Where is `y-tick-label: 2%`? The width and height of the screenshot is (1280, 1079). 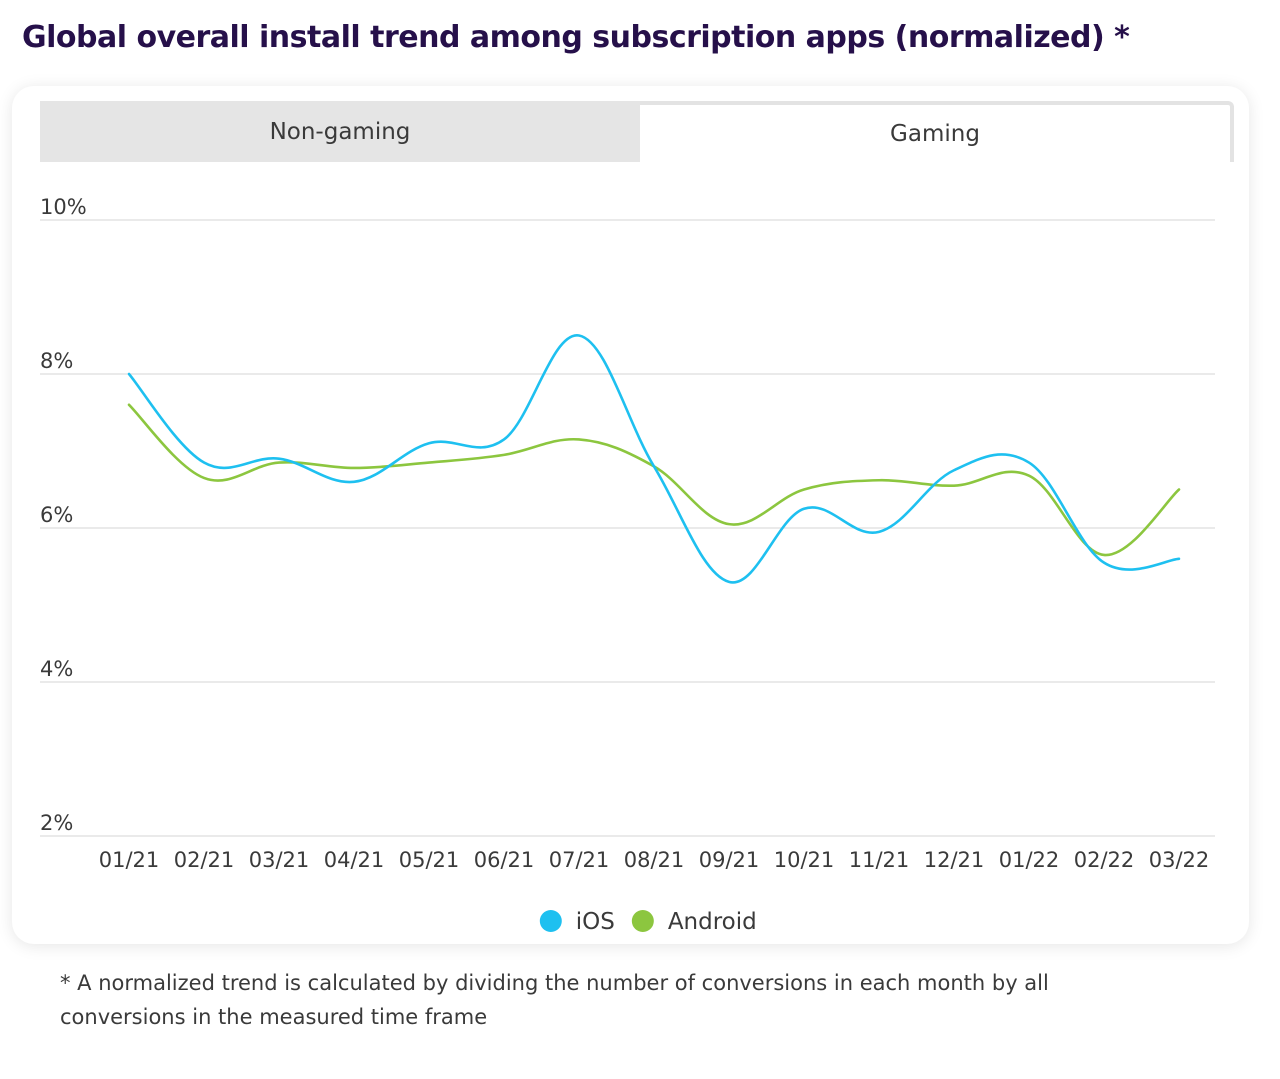 y-tick-label: 2% is located at coordinates (56, 823).